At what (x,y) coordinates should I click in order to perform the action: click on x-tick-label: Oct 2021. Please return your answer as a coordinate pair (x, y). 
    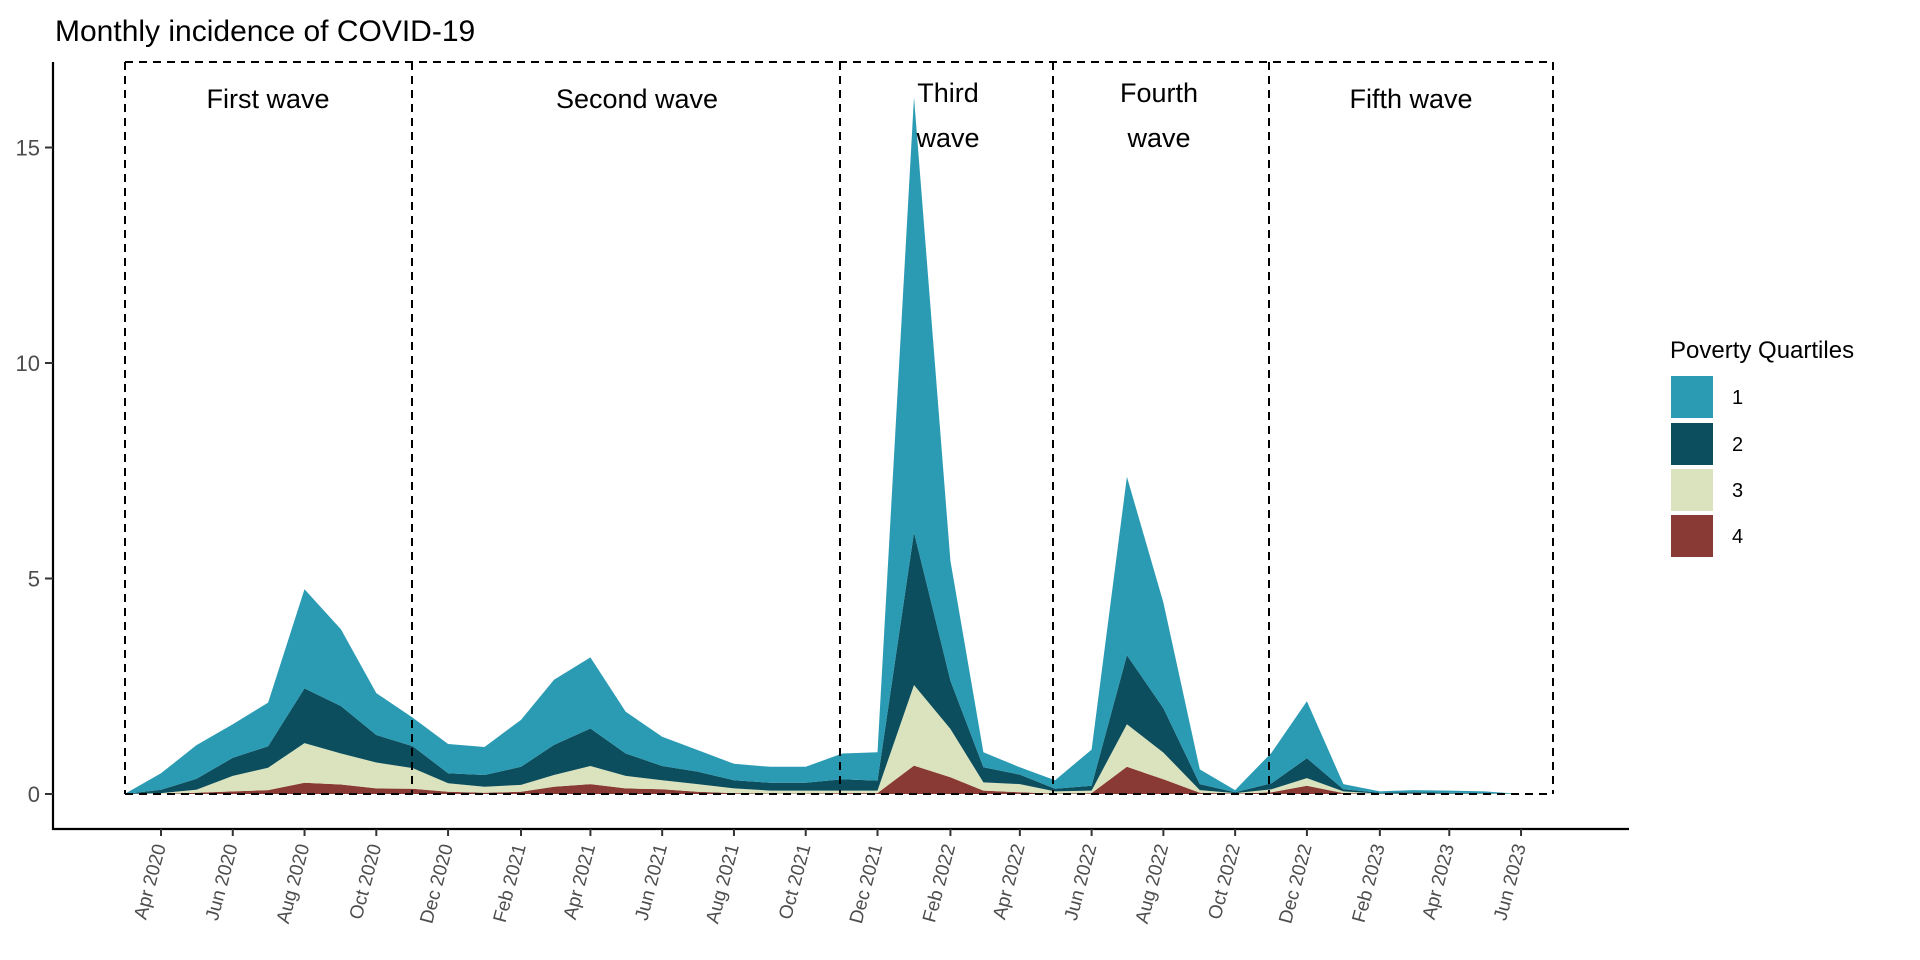
    Looking at the image, I should click on (795, 882).